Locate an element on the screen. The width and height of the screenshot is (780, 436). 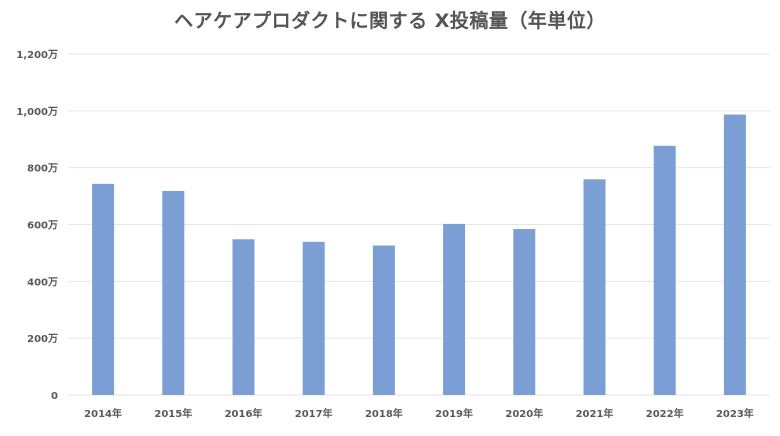
bar-2021年 is located at coordinates (594, 287).